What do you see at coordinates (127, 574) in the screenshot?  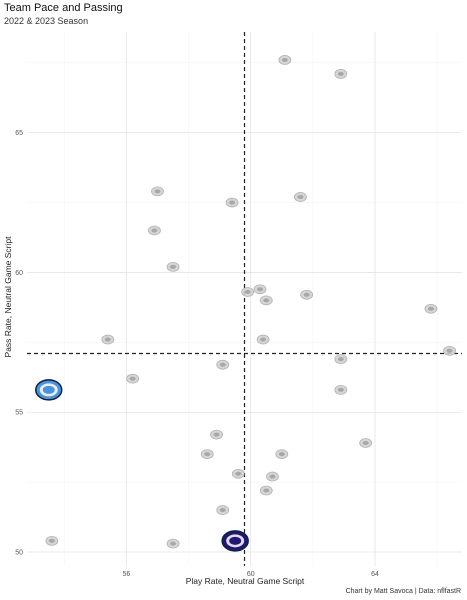 I see `x-tick-label: 56` at bounding box center [127, 574].